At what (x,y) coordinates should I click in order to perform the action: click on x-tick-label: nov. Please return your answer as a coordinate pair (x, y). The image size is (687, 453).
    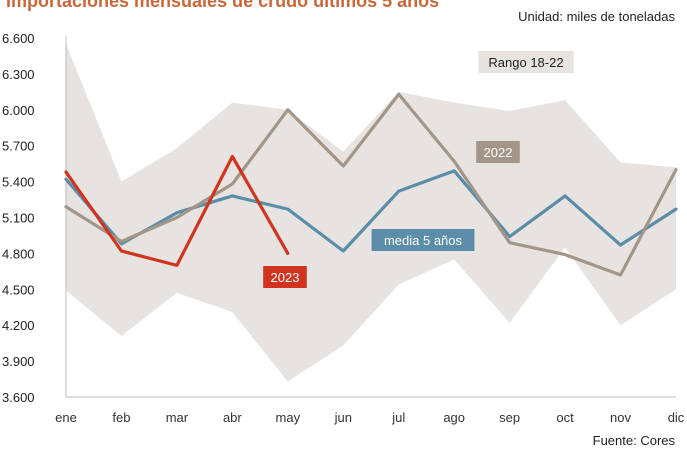
    Looking at the image, I should click on (620, 417).